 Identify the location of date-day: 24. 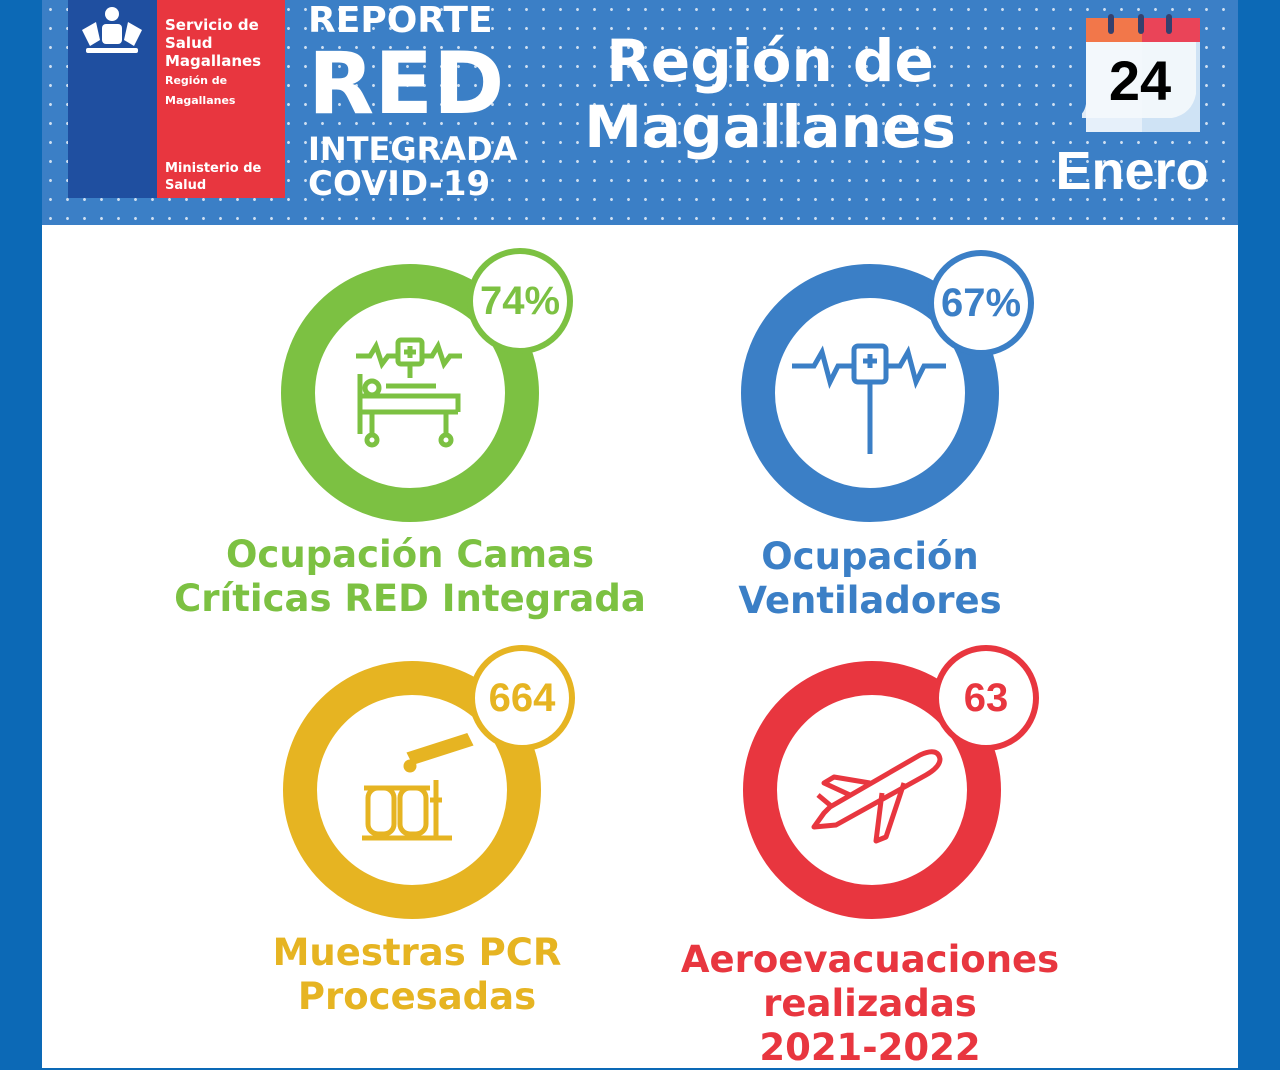
(1140, 80).